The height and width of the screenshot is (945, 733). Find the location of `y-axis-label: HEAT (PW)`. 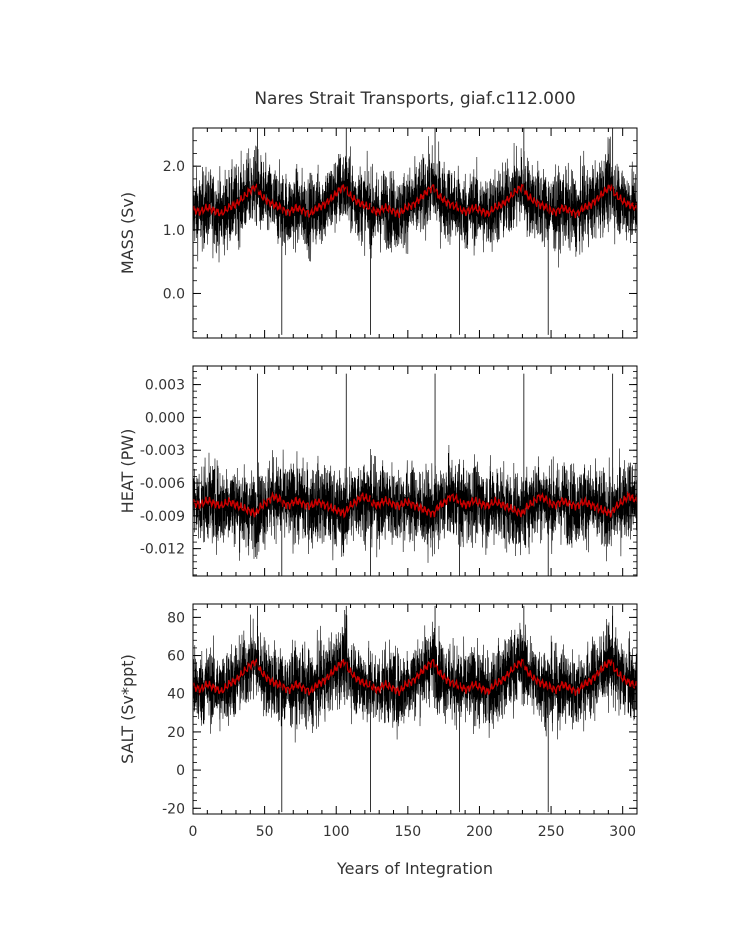

y-axis-label: HEAT (PW) is located at coordinates (127, 471).